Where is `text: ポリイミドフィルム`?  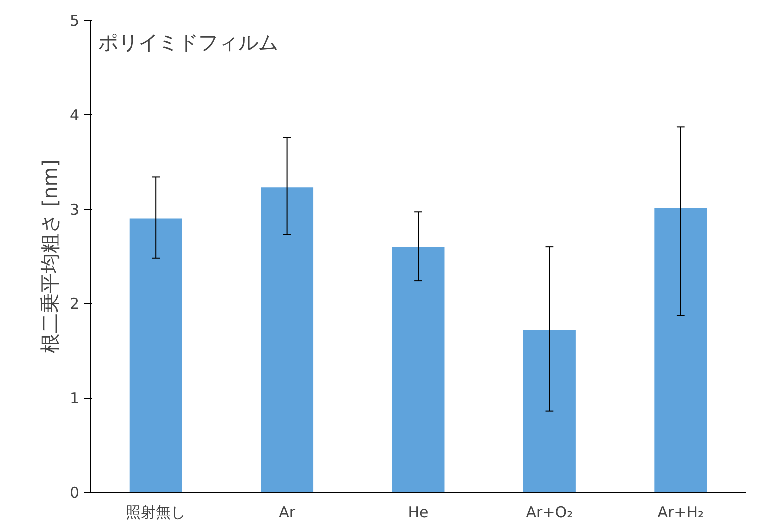
text: ポリイミドフィルム is located at coordinates (188, 42).